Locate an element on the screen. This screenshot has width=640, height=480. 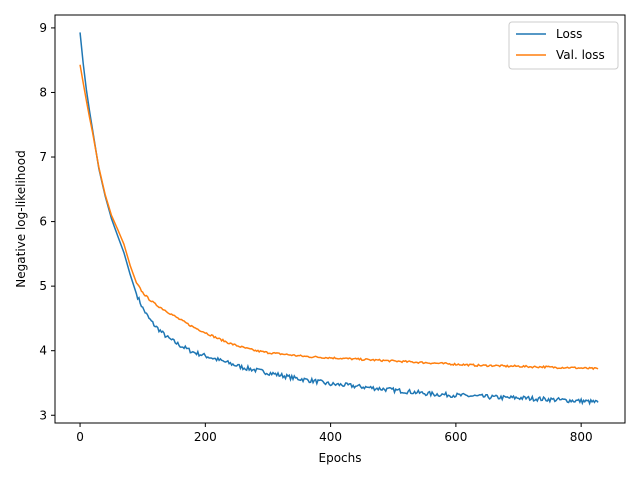
x-tick-label: 600 is located at coordinates (455, 437).